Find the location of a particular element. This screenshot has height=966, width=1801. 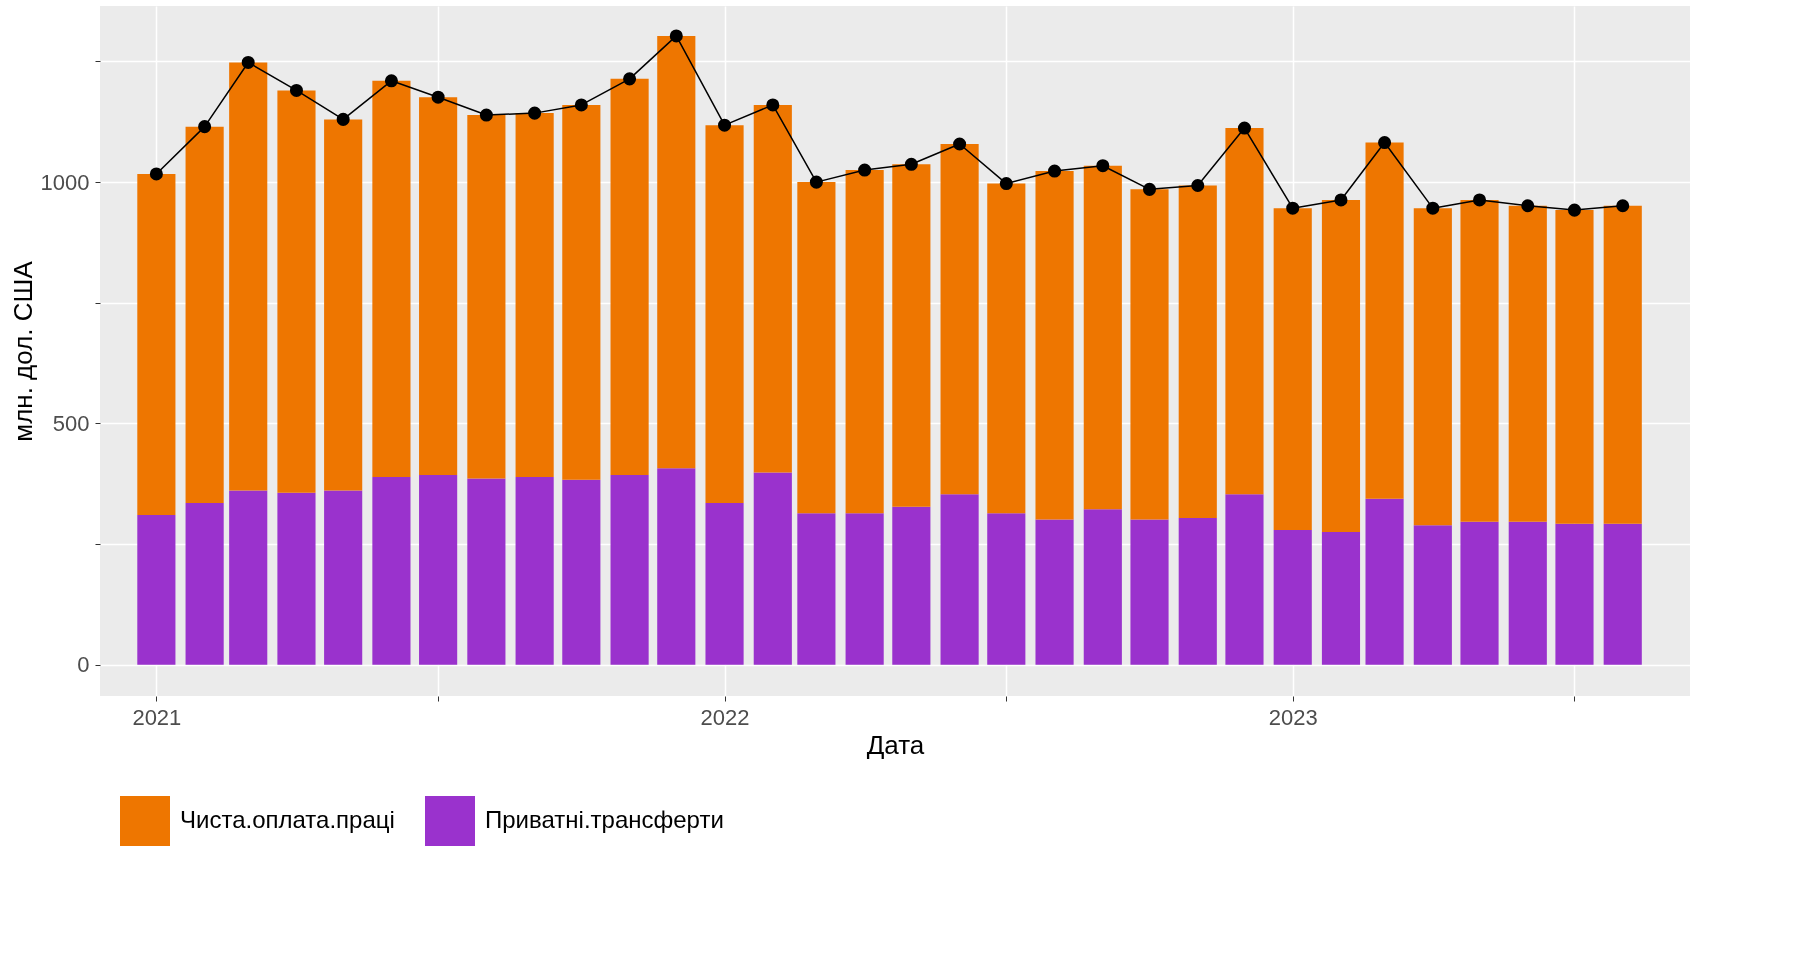

y-tick-label: 500 is located at coordinates (71, 423).